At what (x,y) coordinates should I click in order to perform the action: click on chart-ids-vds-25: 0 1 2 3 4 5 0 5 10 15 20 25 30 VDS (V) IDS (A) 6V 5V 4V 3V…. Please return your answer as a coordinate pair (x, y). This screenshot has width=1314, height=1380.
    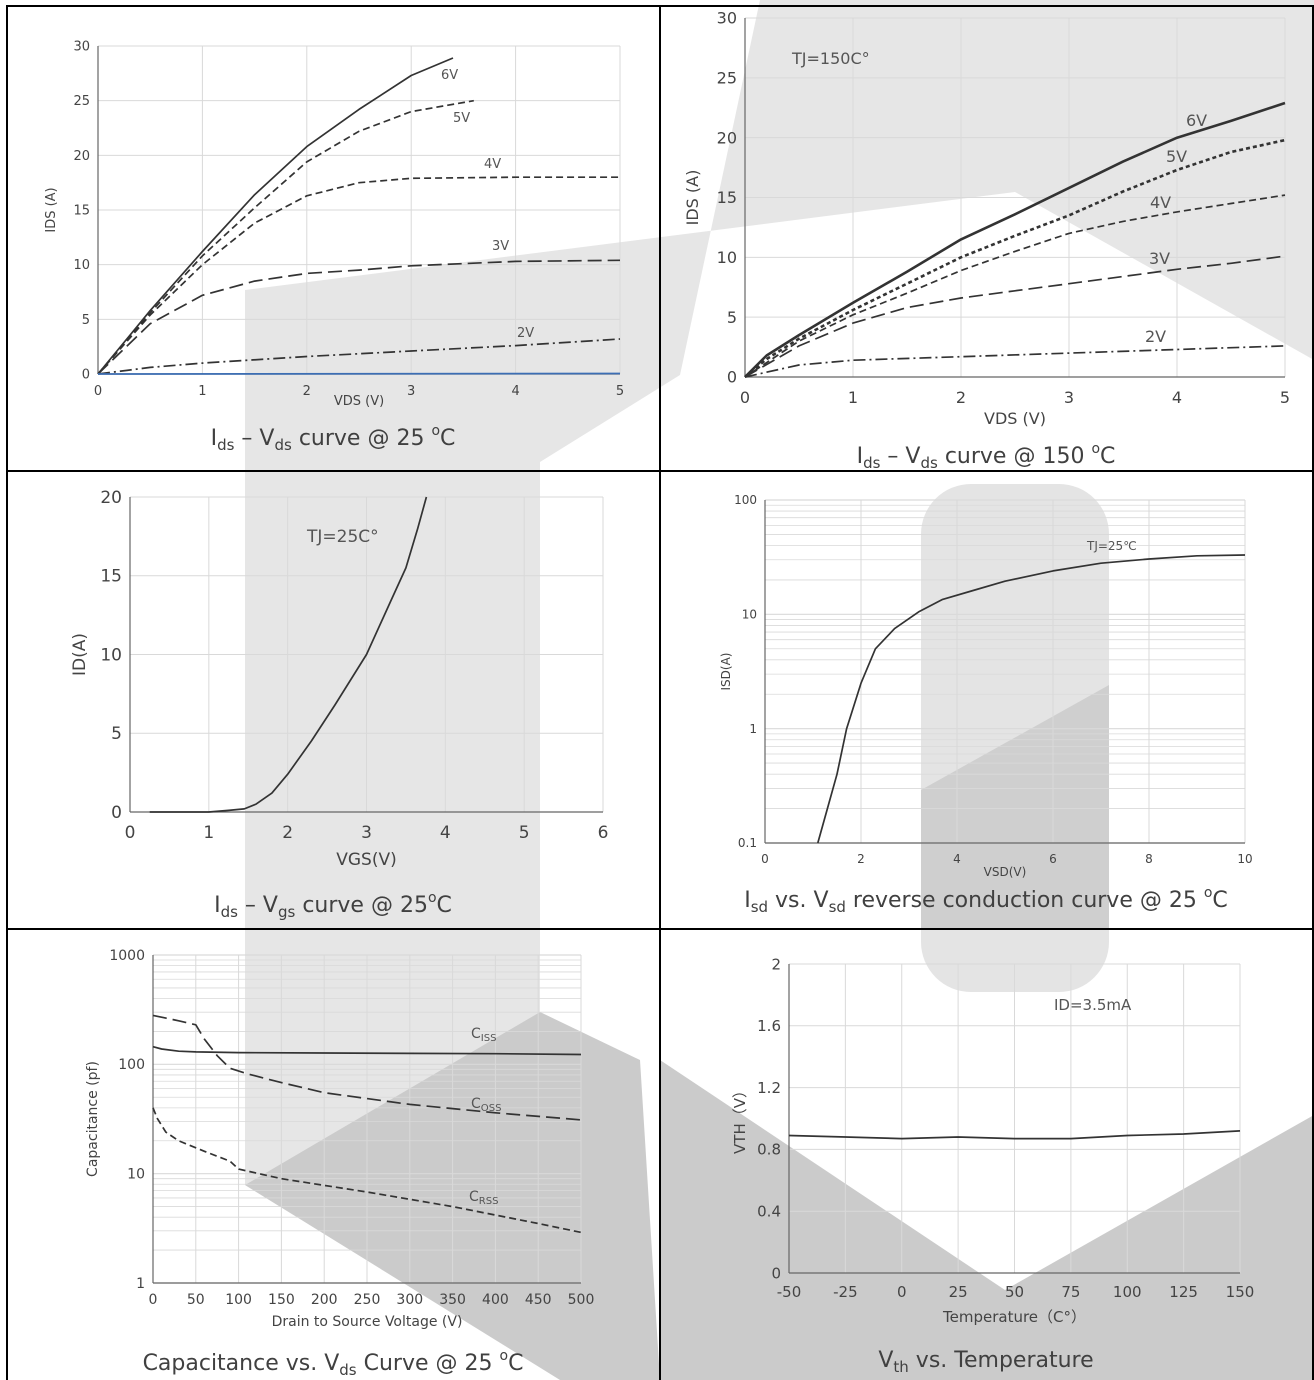
    Looking at the image, I should click on (334, 247).